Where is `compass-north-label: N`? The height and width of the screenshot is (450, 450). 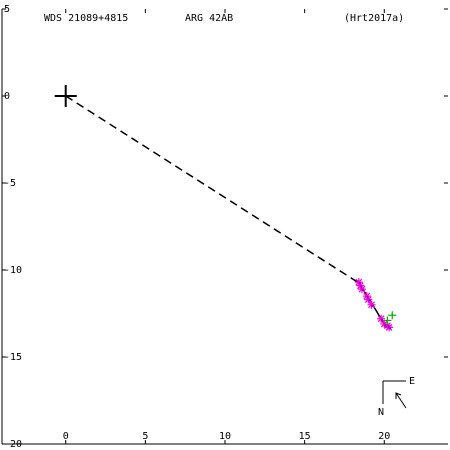
compass-north-label: N is located at coordinates (381, 412).